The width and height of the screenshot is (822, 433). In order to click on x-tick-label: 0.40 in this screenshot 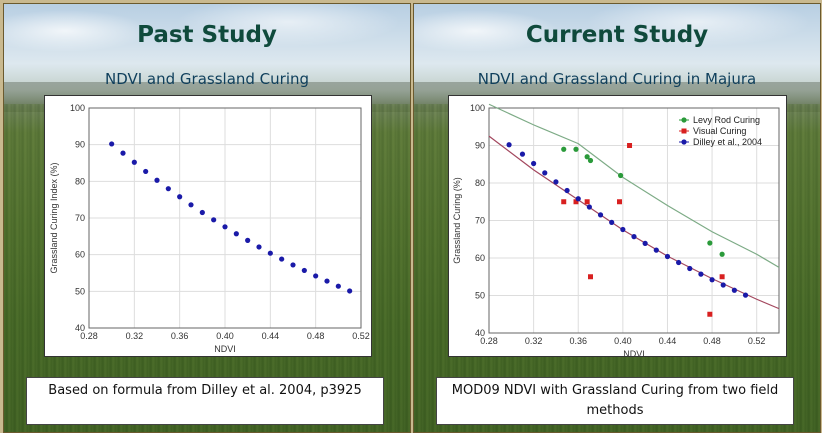, I will do `click(623, 341)`.